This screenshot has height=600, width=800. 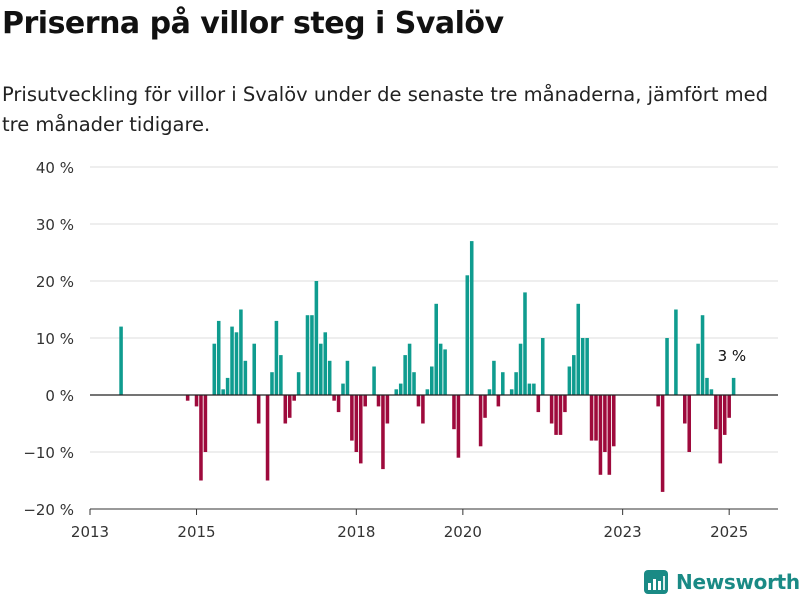 What do you see at coordinates (722, 582) in the screenshot?
I see `newsworthy-logo: Newsworthy` at bounding box center [722, 582].